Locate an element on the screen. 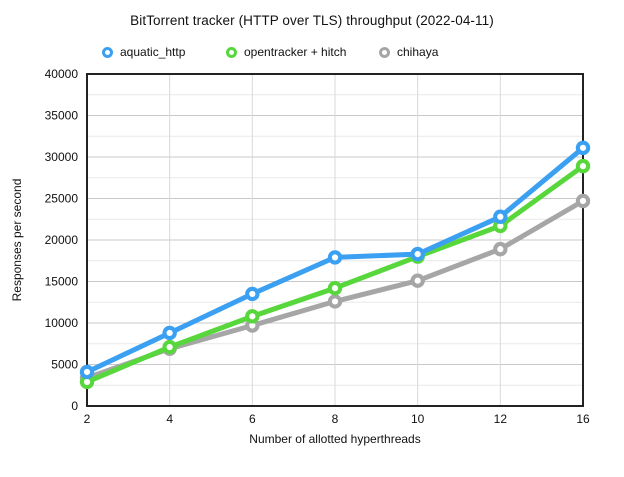 Image resolution: width=624 pixels, height=477 pixels. y-tick-label: 25000 is located at coordinates (62, 199).